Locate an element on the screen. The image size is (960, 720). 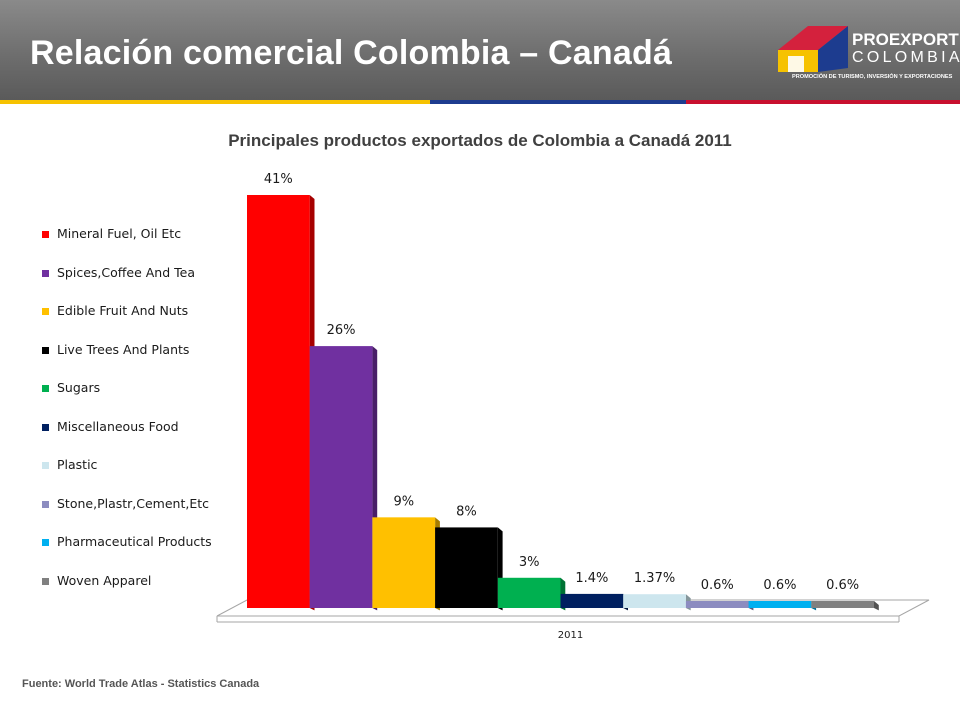
stripe-blue is located at coordinates (558, 102).